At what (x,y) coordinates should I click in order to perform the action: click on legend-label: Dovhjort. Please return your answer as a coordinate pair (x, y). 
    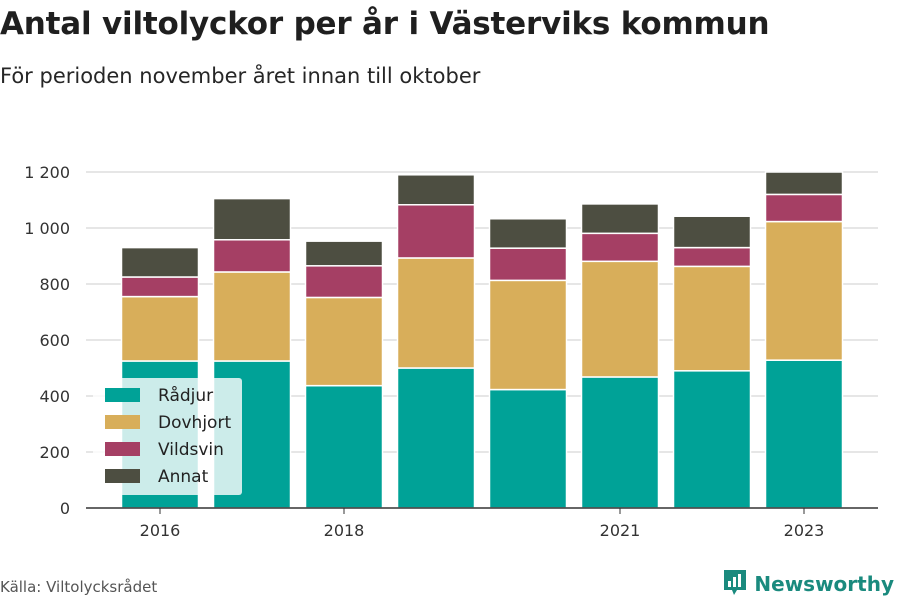
    Looking at the image, I should click on (194, 423).